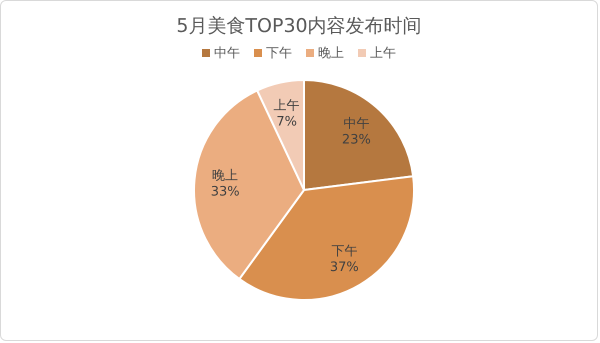 This screenshot has width=600, height=343. I want to click on legend-label: 晚上, so click(330, 53).